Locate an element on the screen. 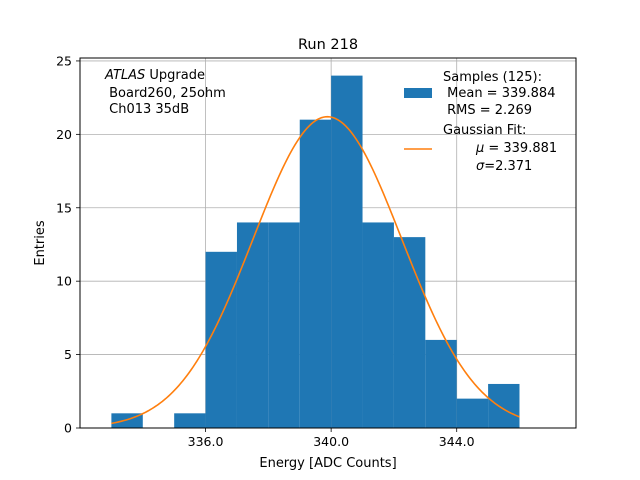 This screenshot has height=480, width=640. legend-samples-swatch is located at coordinates (418, 93).